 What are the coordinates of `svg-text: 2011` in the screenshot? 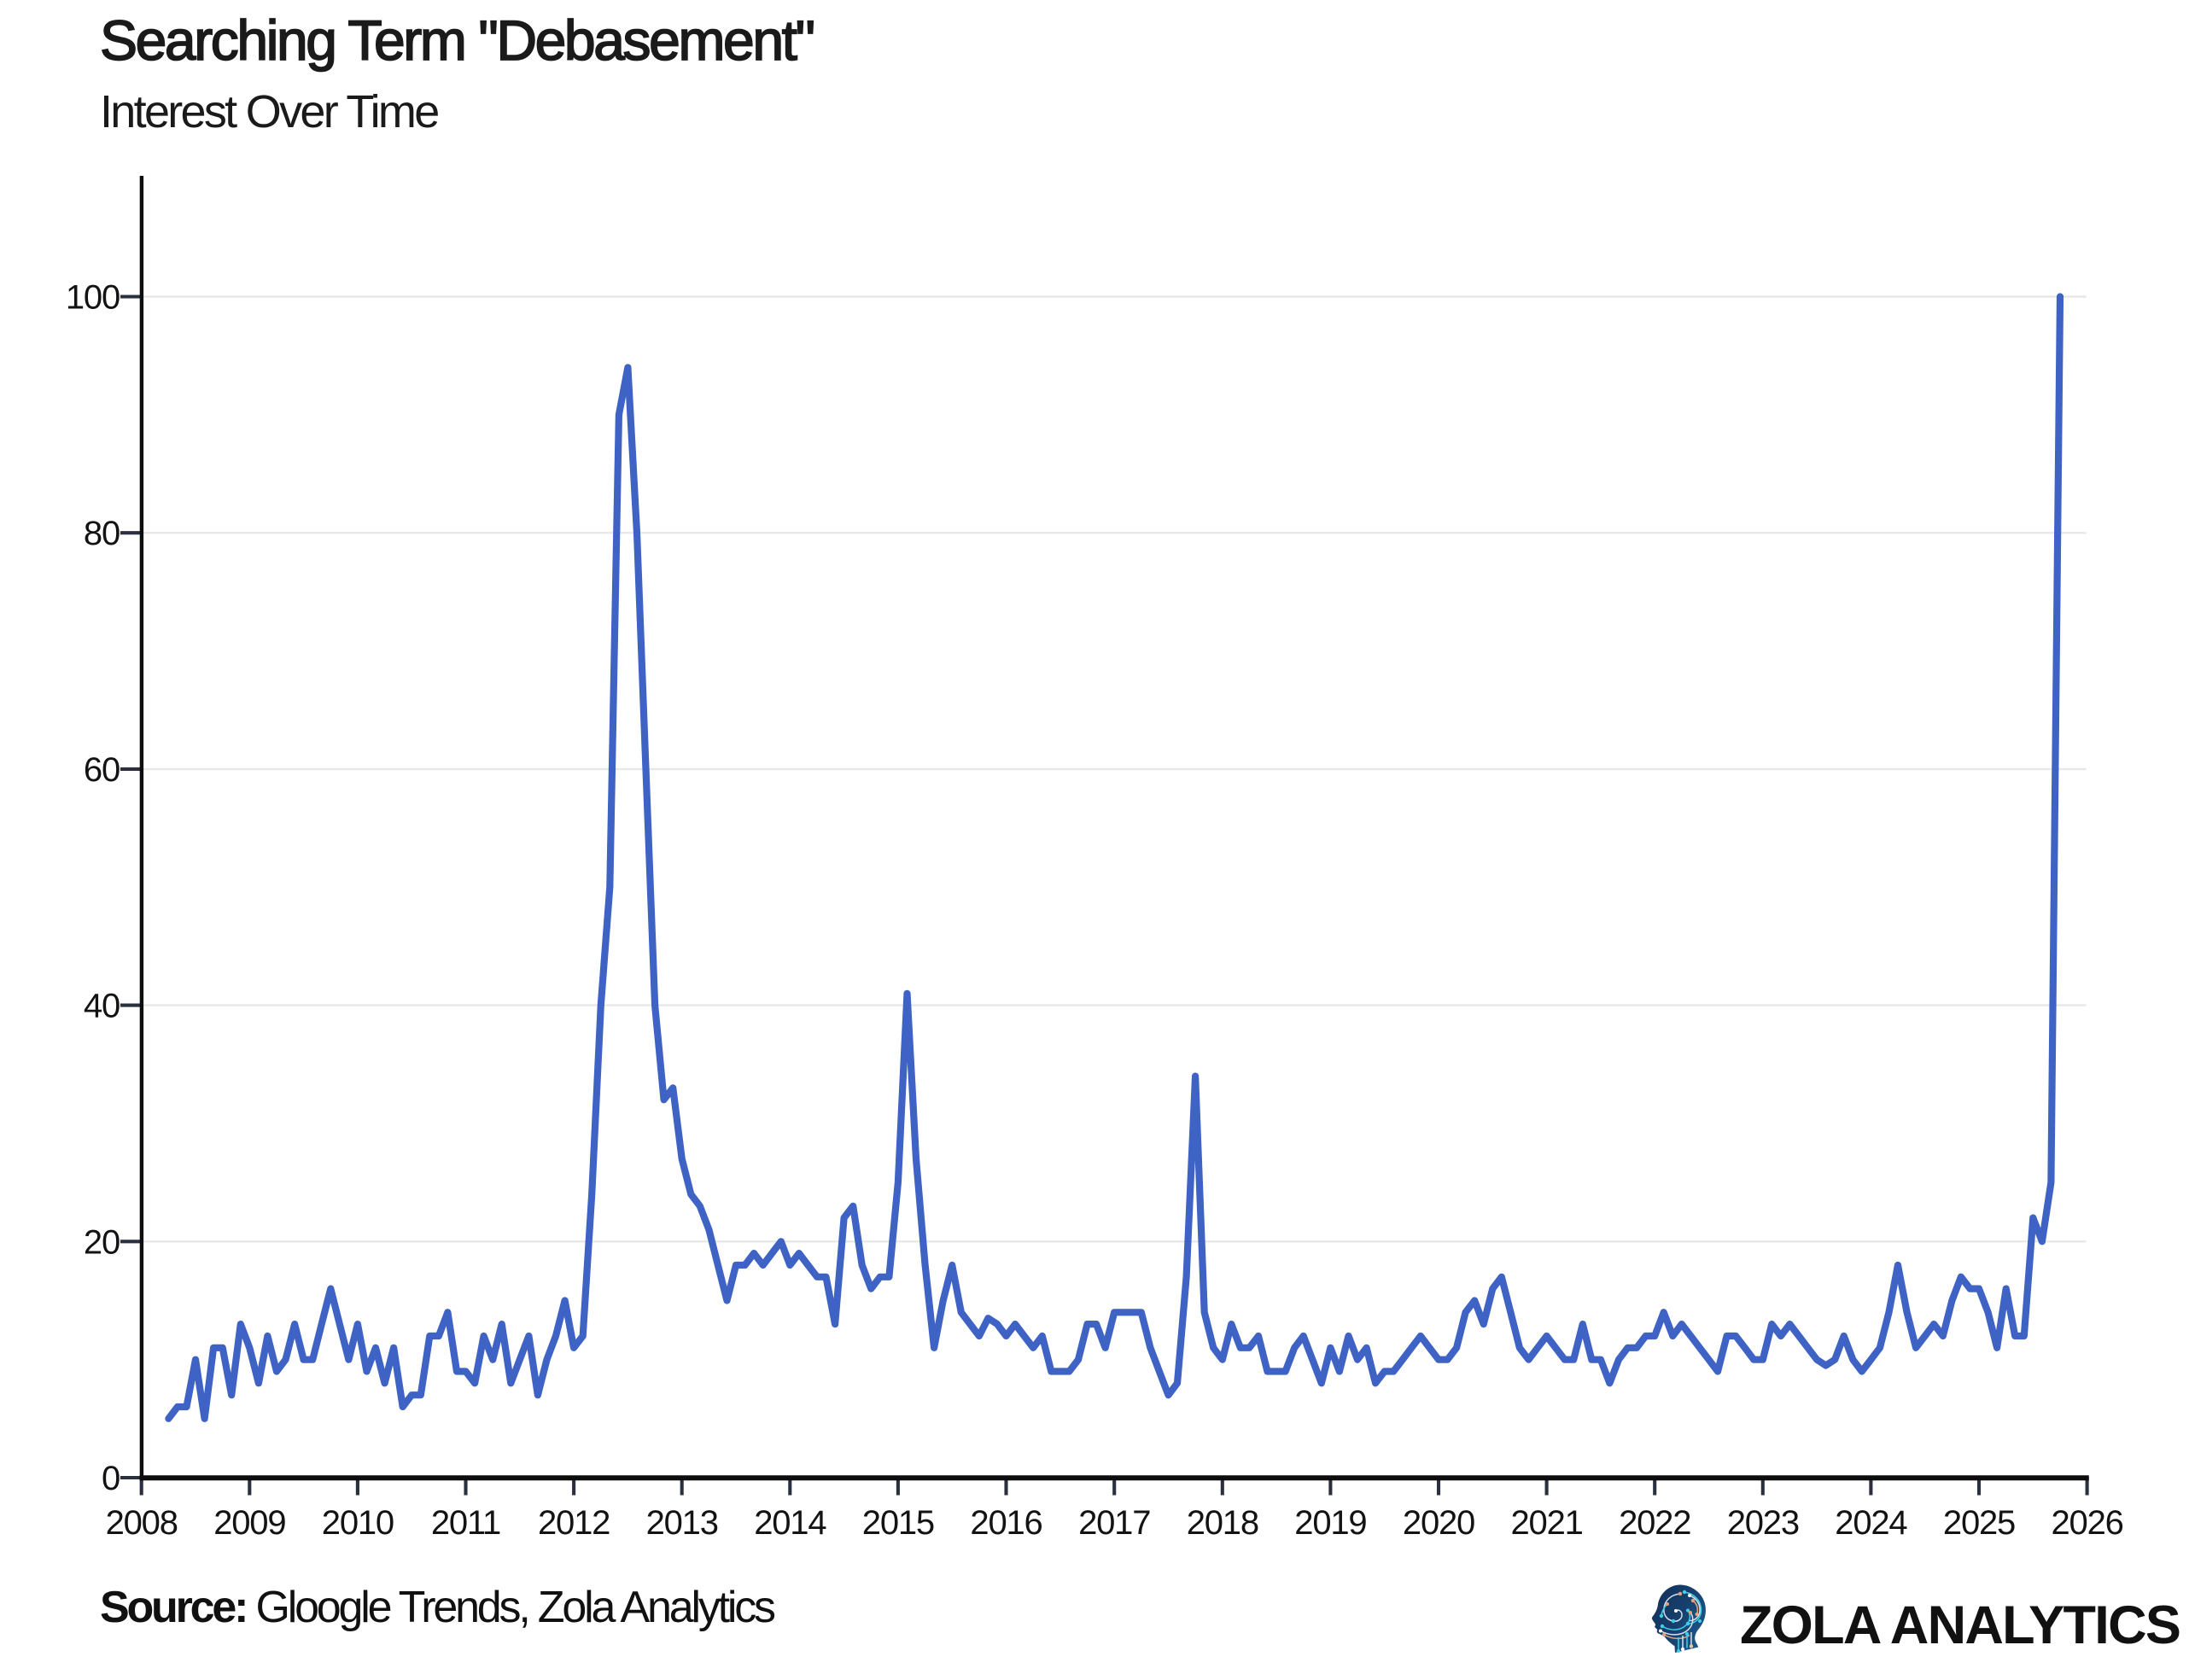 It's located at (465, 1523).